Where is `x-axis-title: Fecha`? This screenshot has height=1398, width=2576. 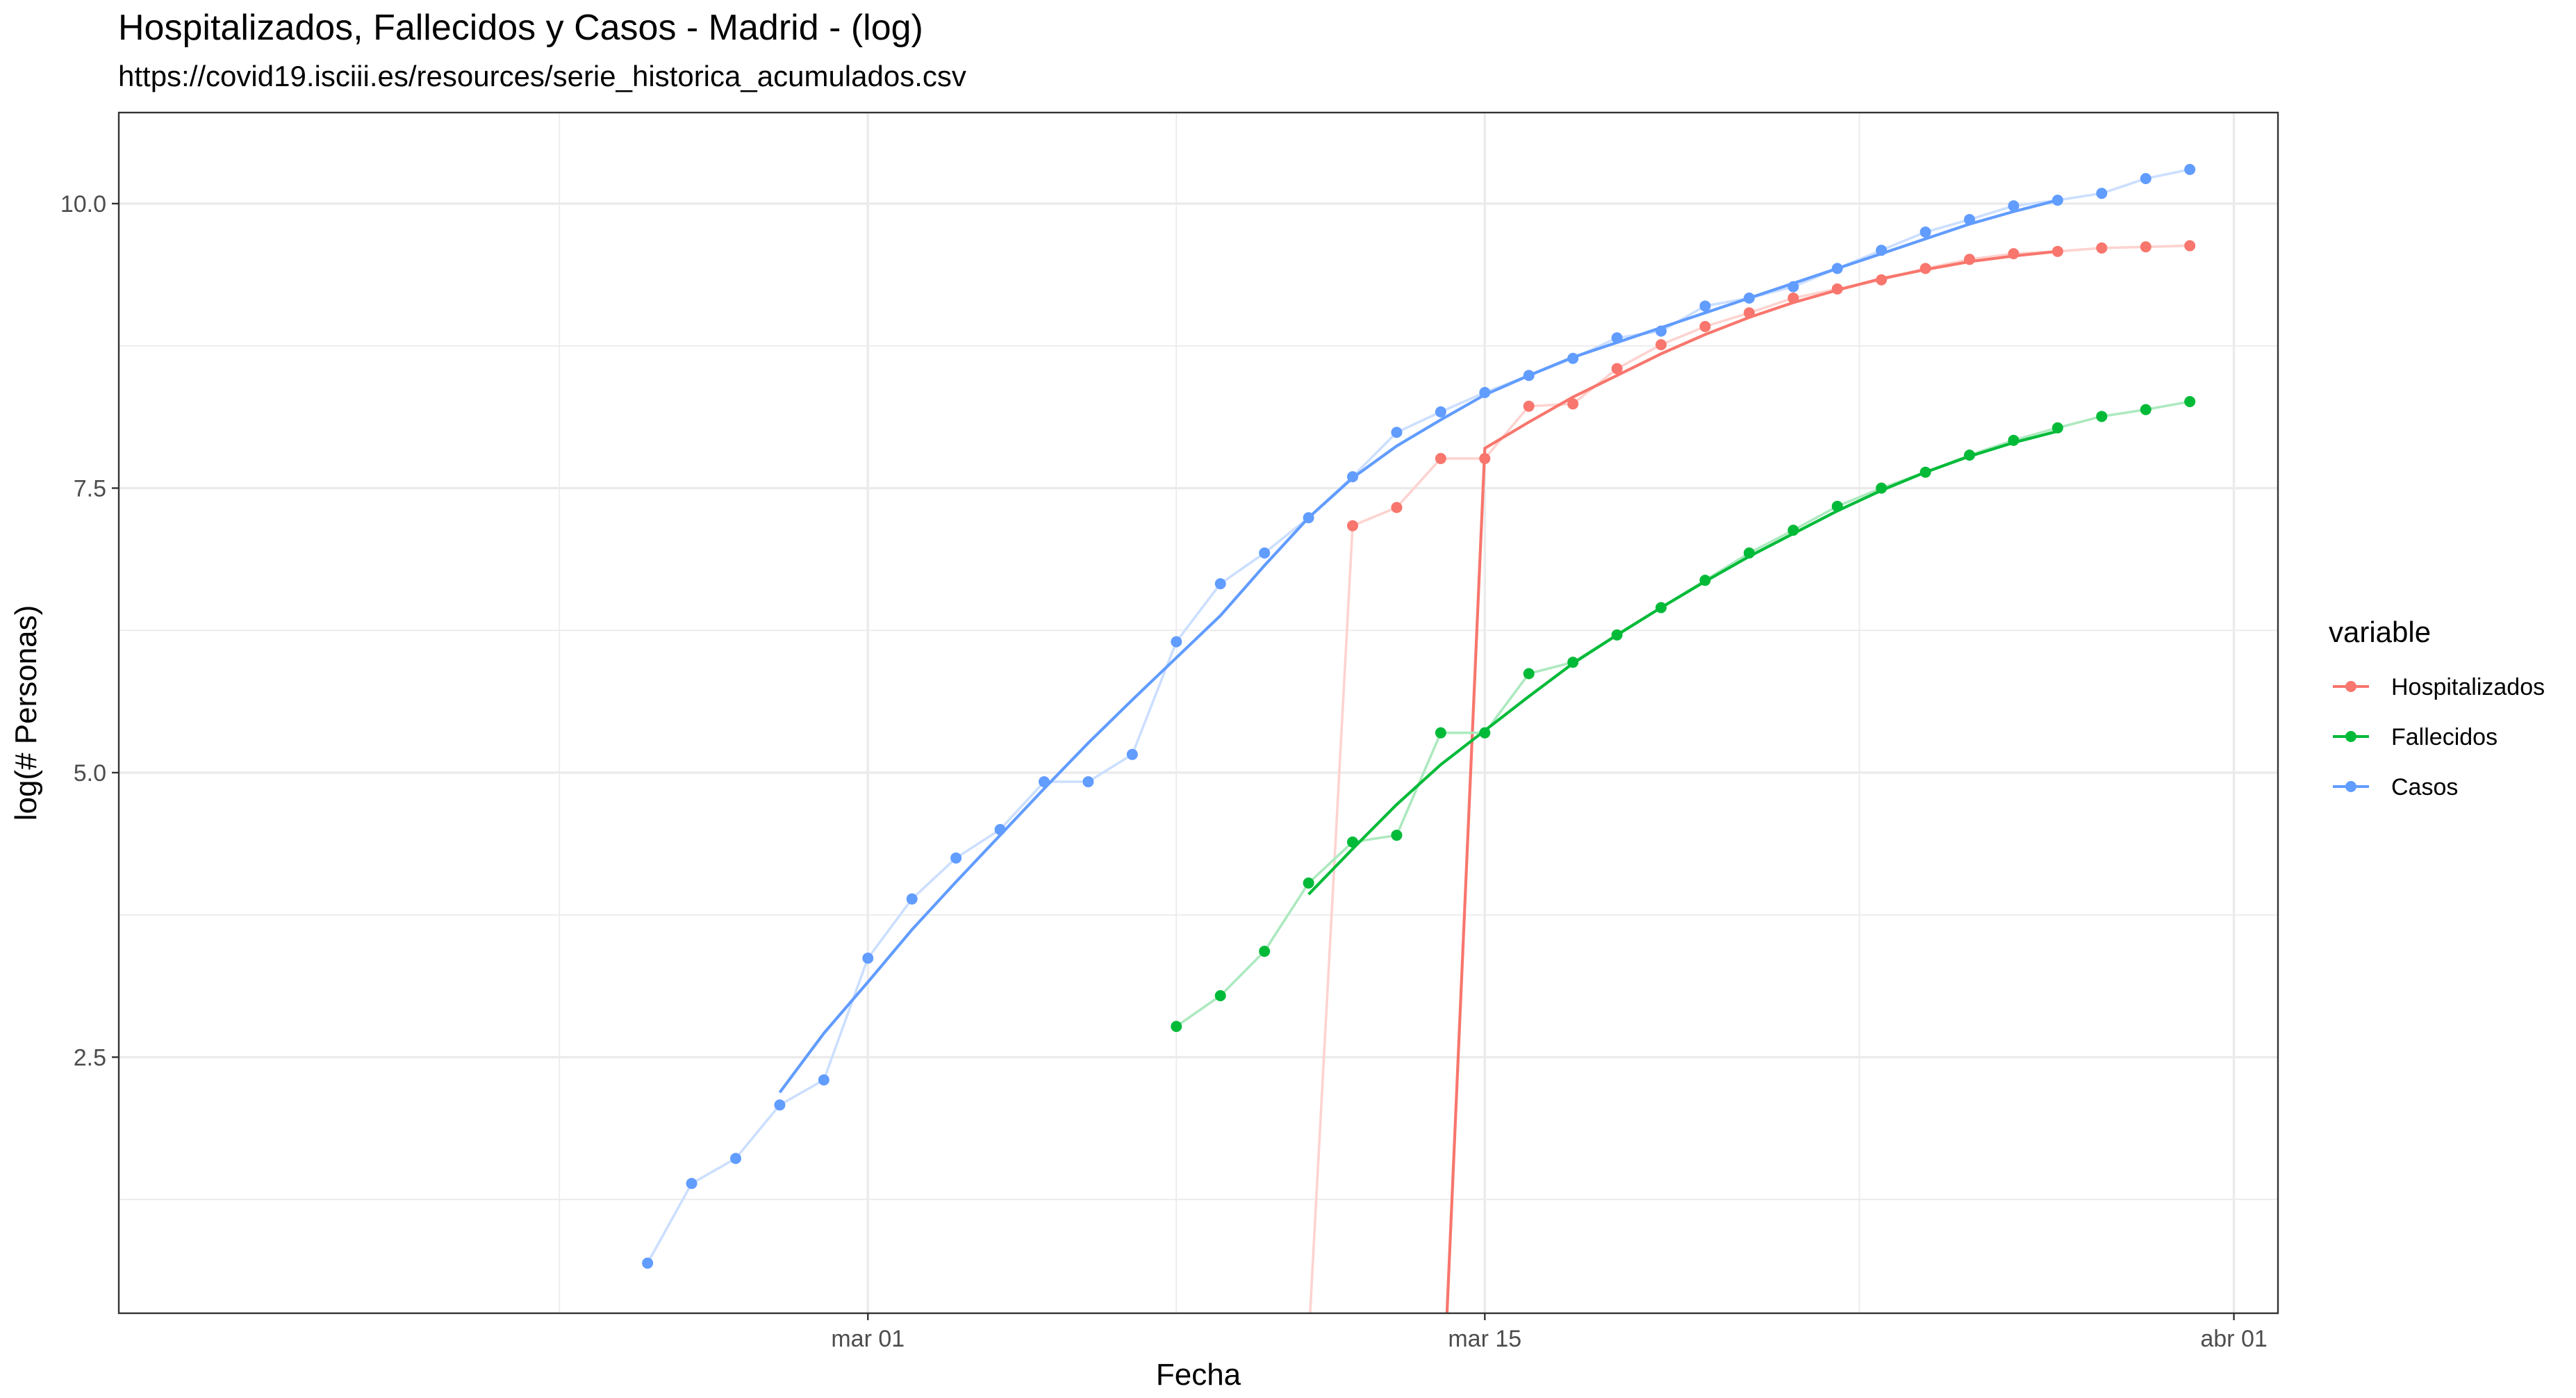 x-axis-title: Fecha is located at coordinates (1198, 1375).